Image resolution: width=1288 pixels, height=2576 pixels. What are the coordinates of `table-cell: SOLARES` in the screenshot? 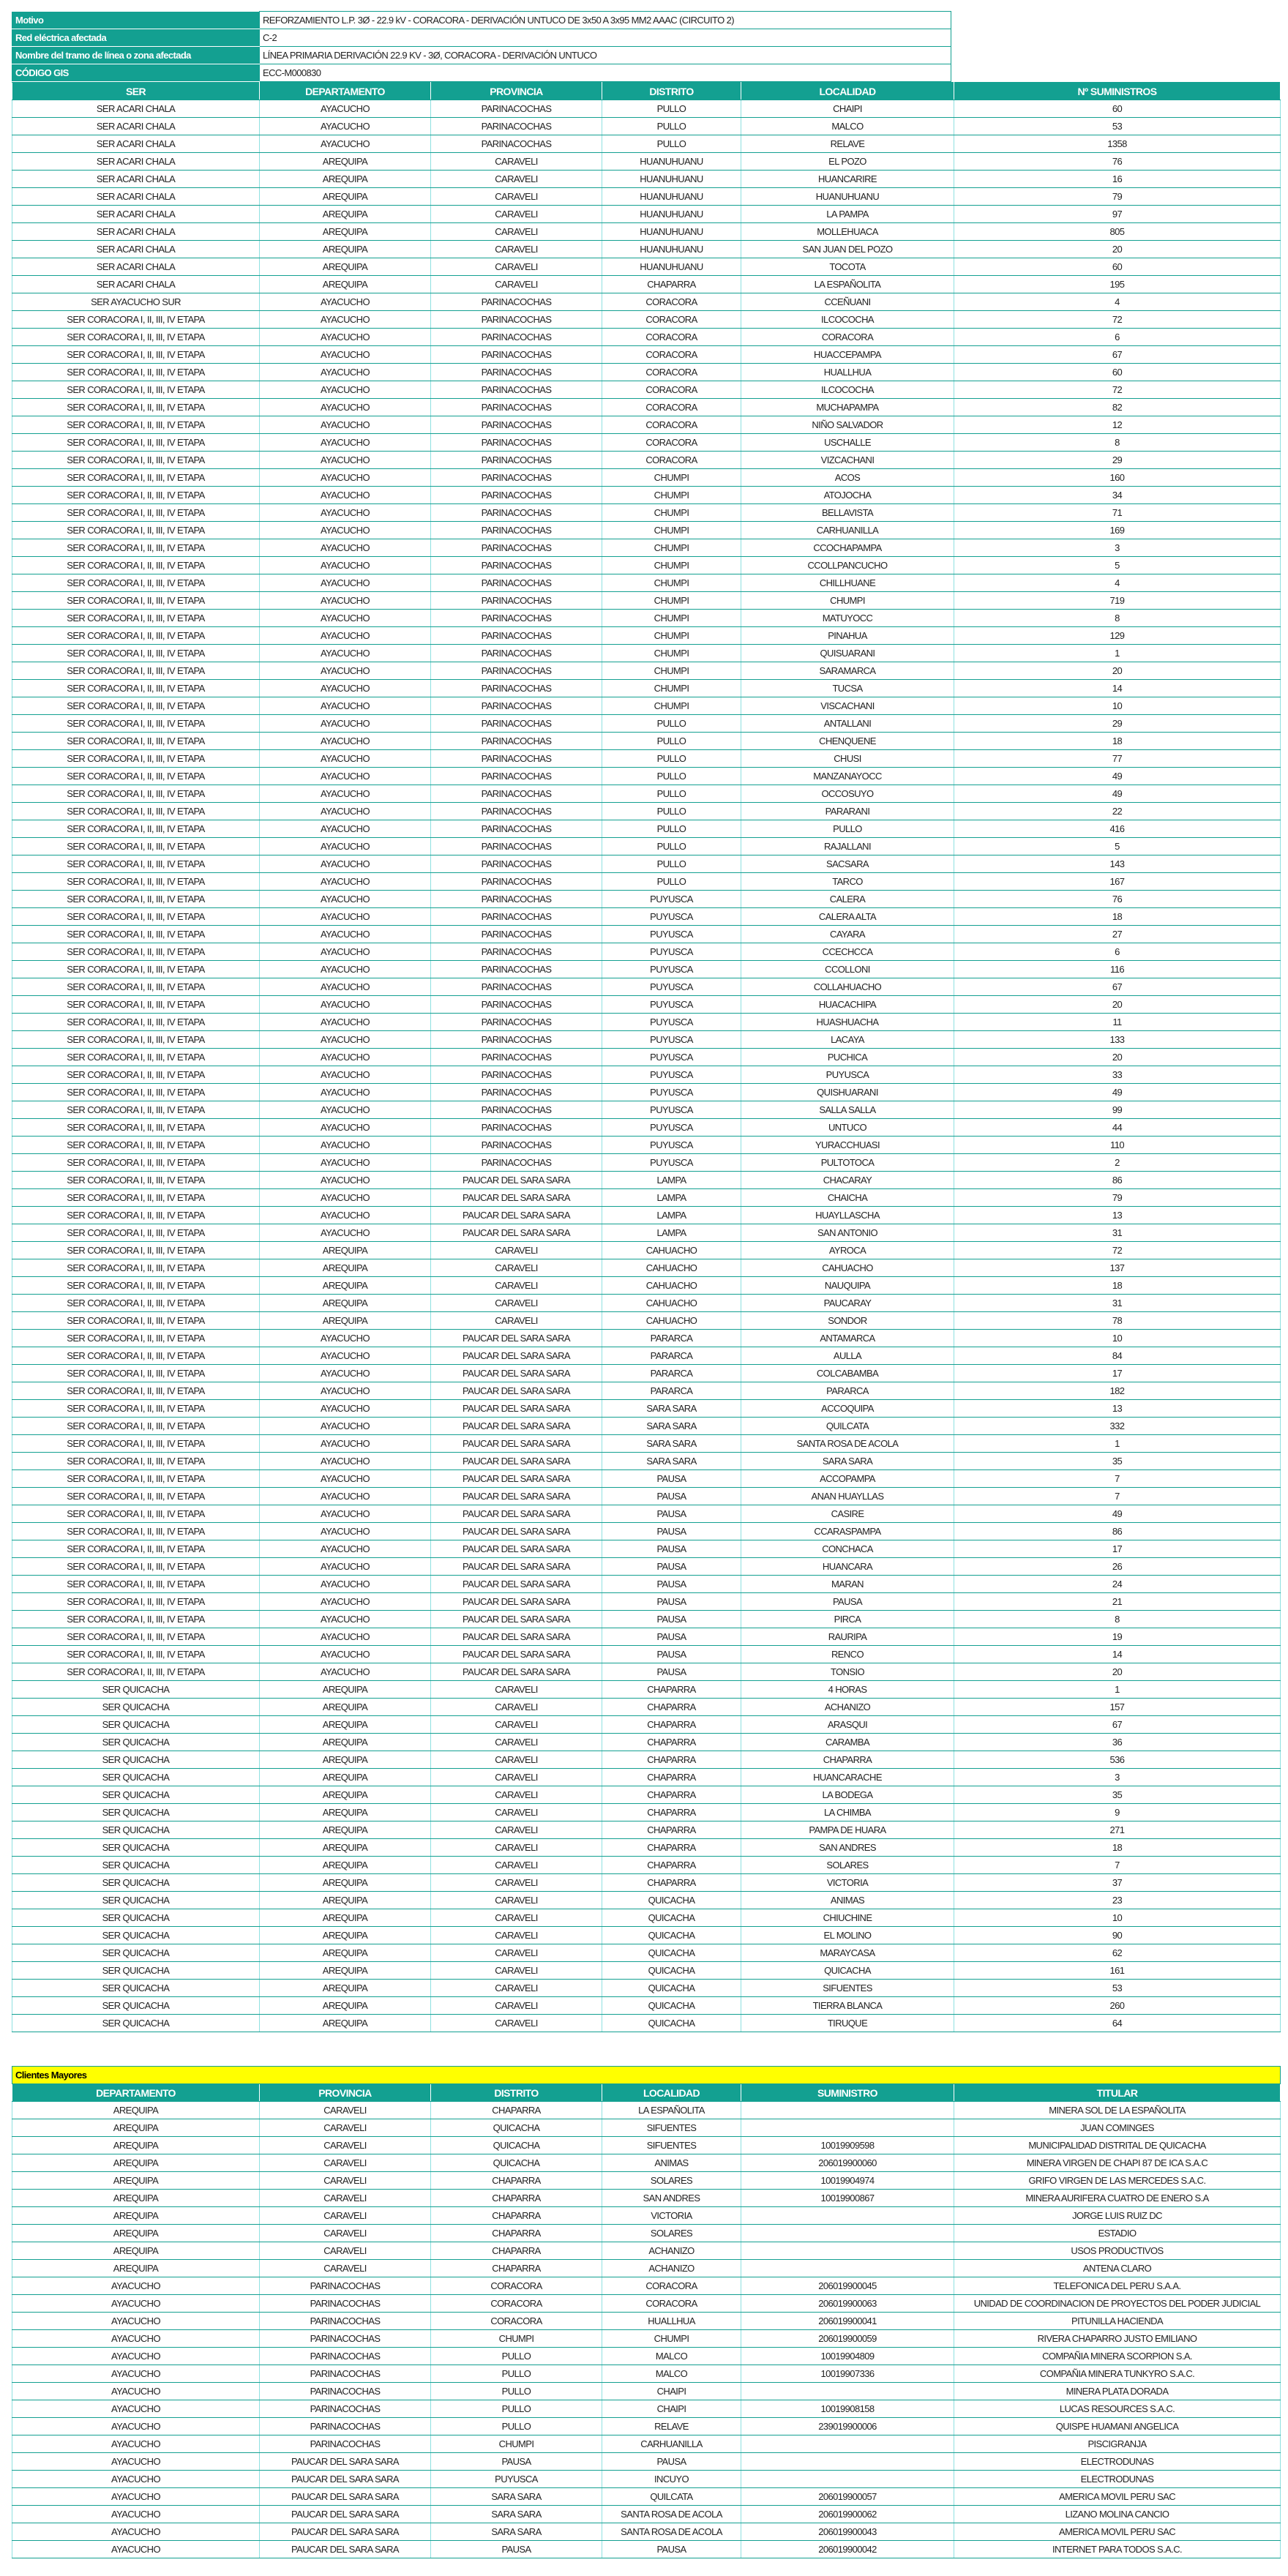 It's located at (847, 1865).